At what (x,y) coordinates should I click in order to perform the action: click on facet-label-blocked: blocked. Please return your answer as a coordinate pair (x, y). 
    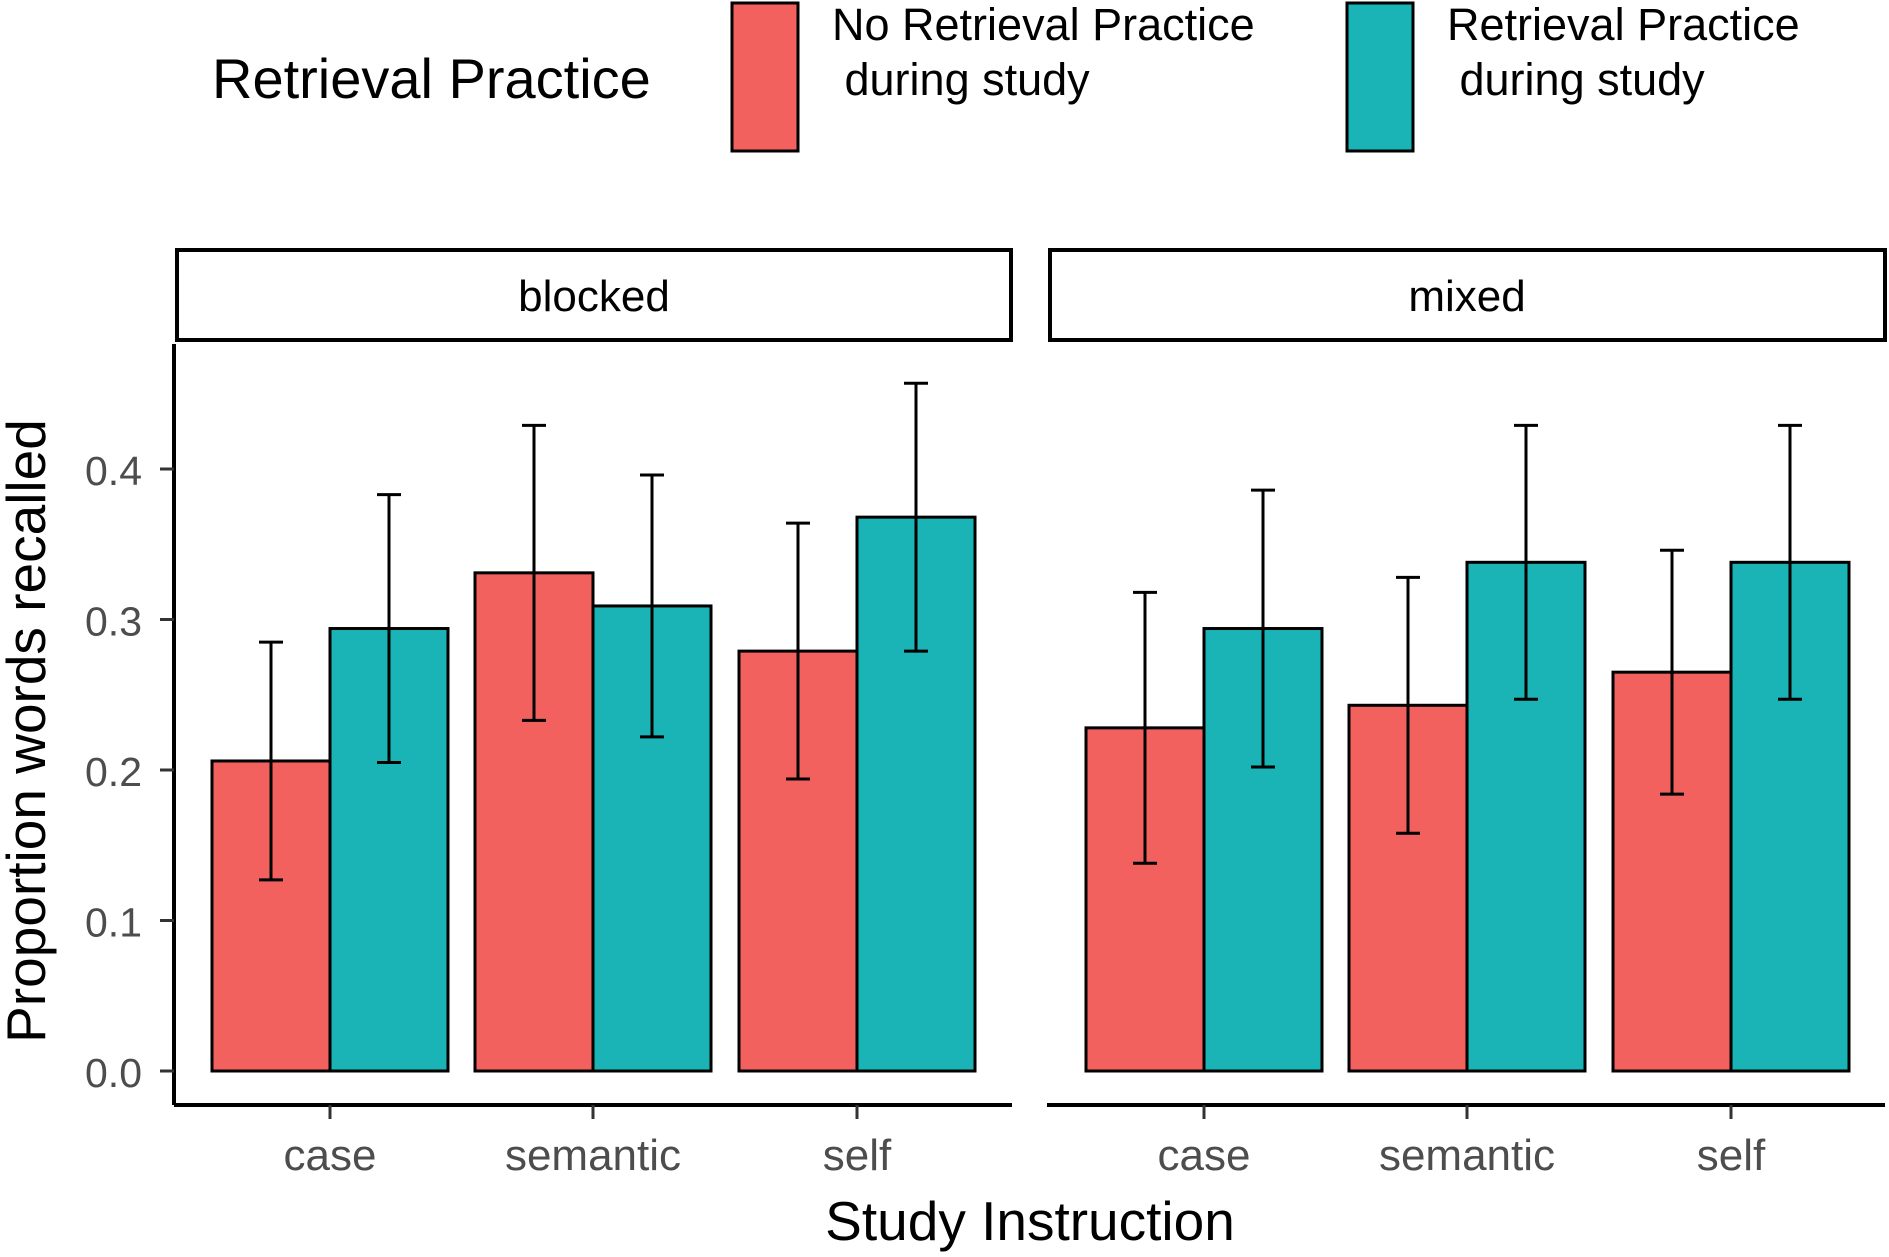
    Looking at the image, I should click on (594, 296).